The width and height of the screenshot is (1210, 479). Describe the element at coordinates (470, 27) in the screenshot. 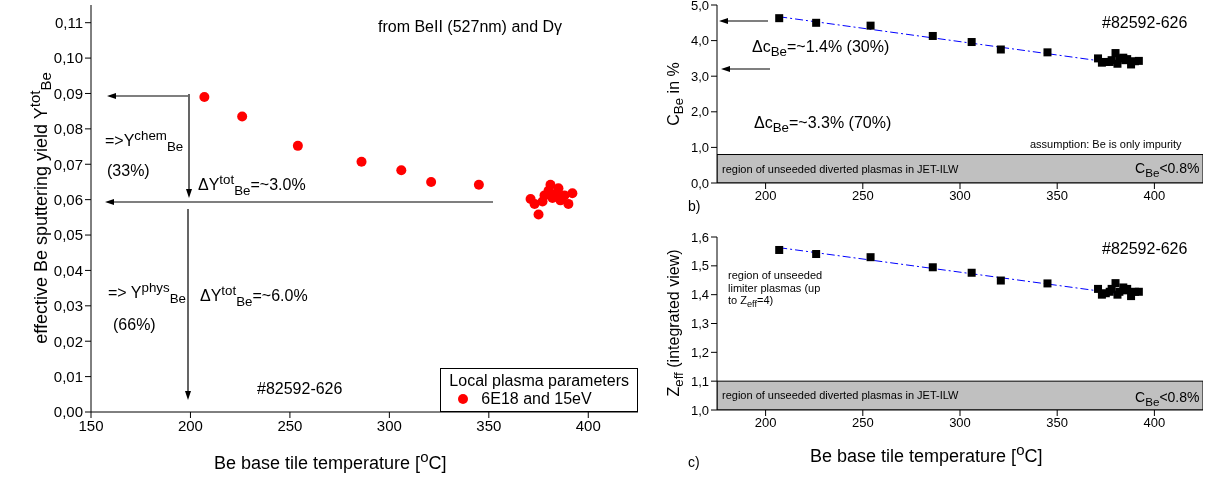

I see `annotation: from BeII (527nm) and Dγ` at that location.